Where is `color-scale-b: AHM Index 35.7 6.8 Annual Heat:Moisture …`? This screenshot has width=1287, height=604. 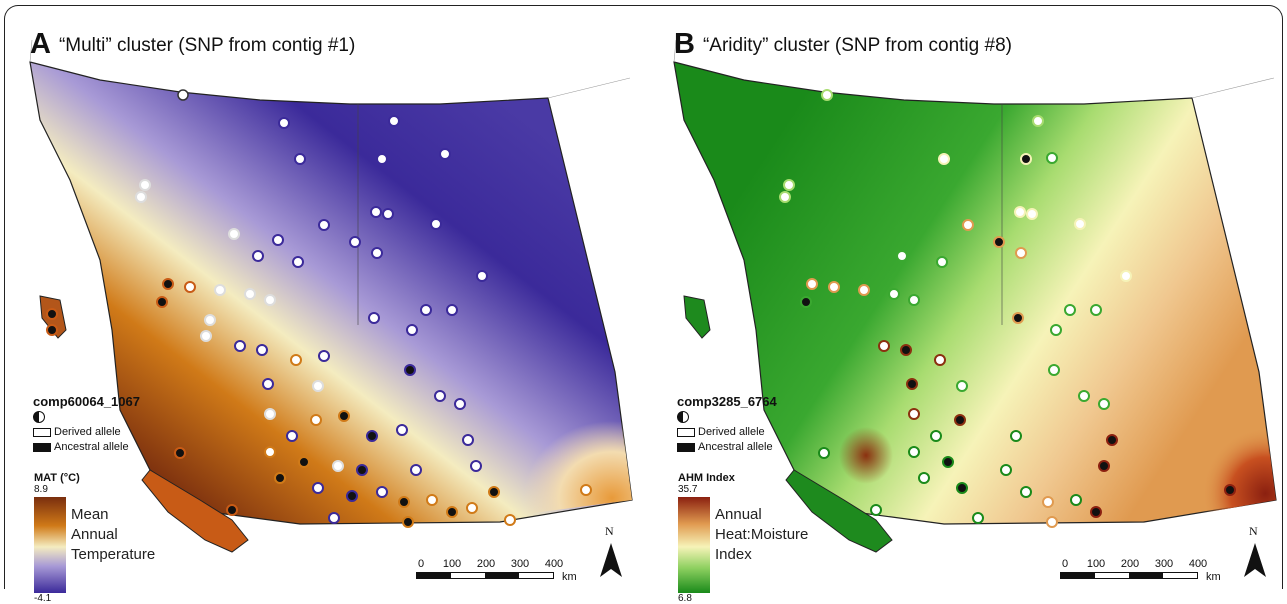 color-scale-b: AHM Index 35.7 6.8 Annual Heat:Moisture … is located at coordinates (743, 538).